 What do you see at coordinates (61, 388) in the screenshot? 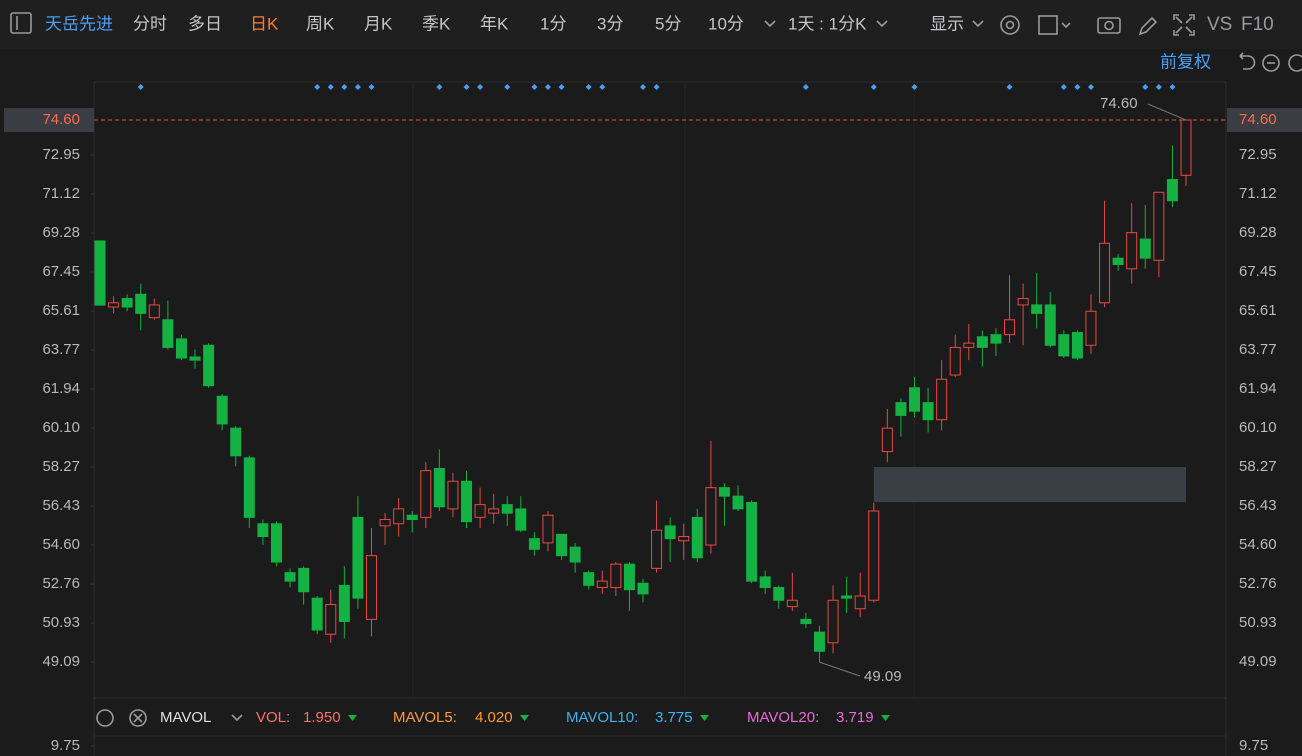
I see `y-tick-label: 61.94` at bounding box center [61, 388].